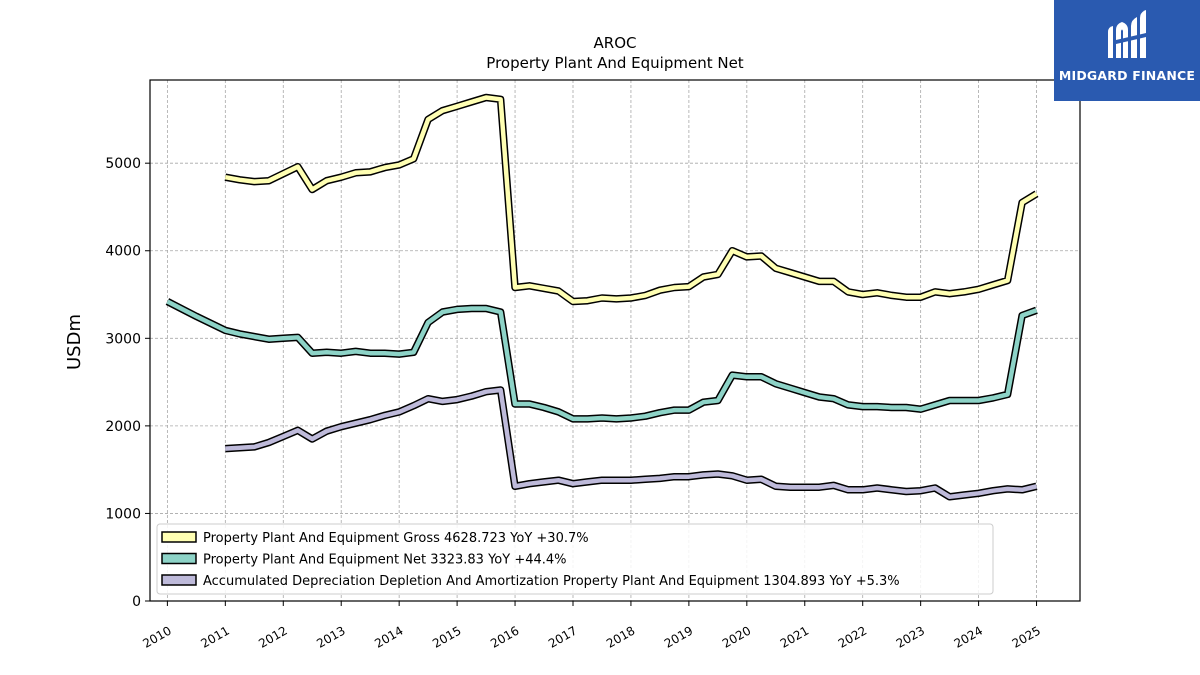  What do you see at coordinates (1127, 75) in the screenshot?
I see `logo-text: MIDGARD FINANCE` at bounding box center [1127, 75].